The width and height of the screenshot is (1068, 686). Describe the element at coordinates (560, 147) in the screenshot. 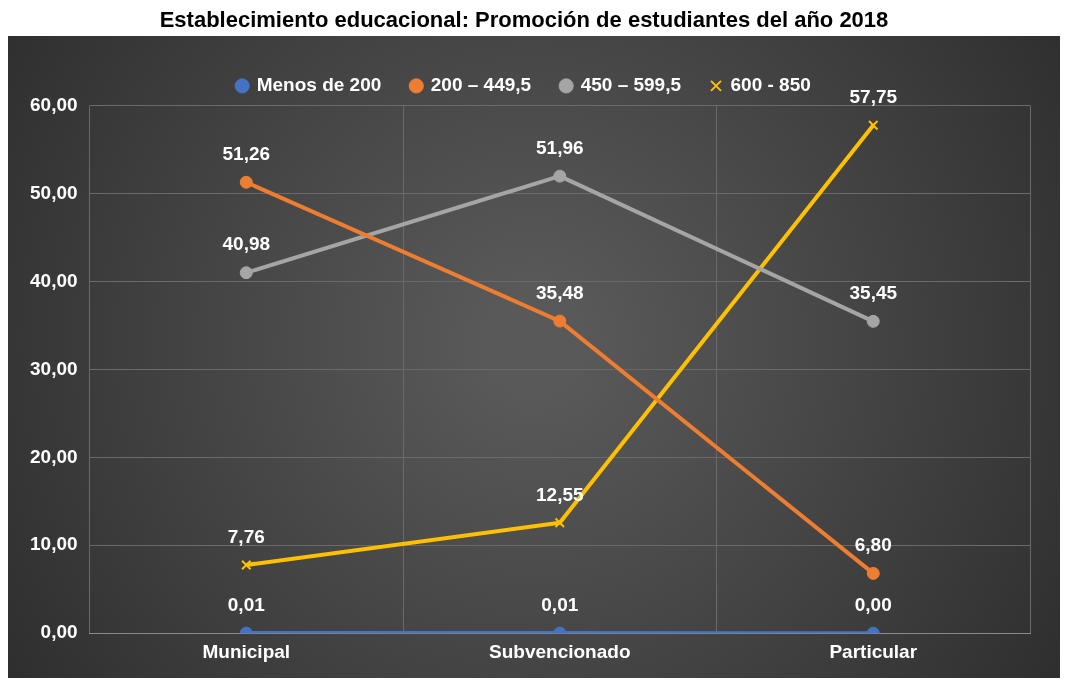

I see `data-label: 51,96` at that location.